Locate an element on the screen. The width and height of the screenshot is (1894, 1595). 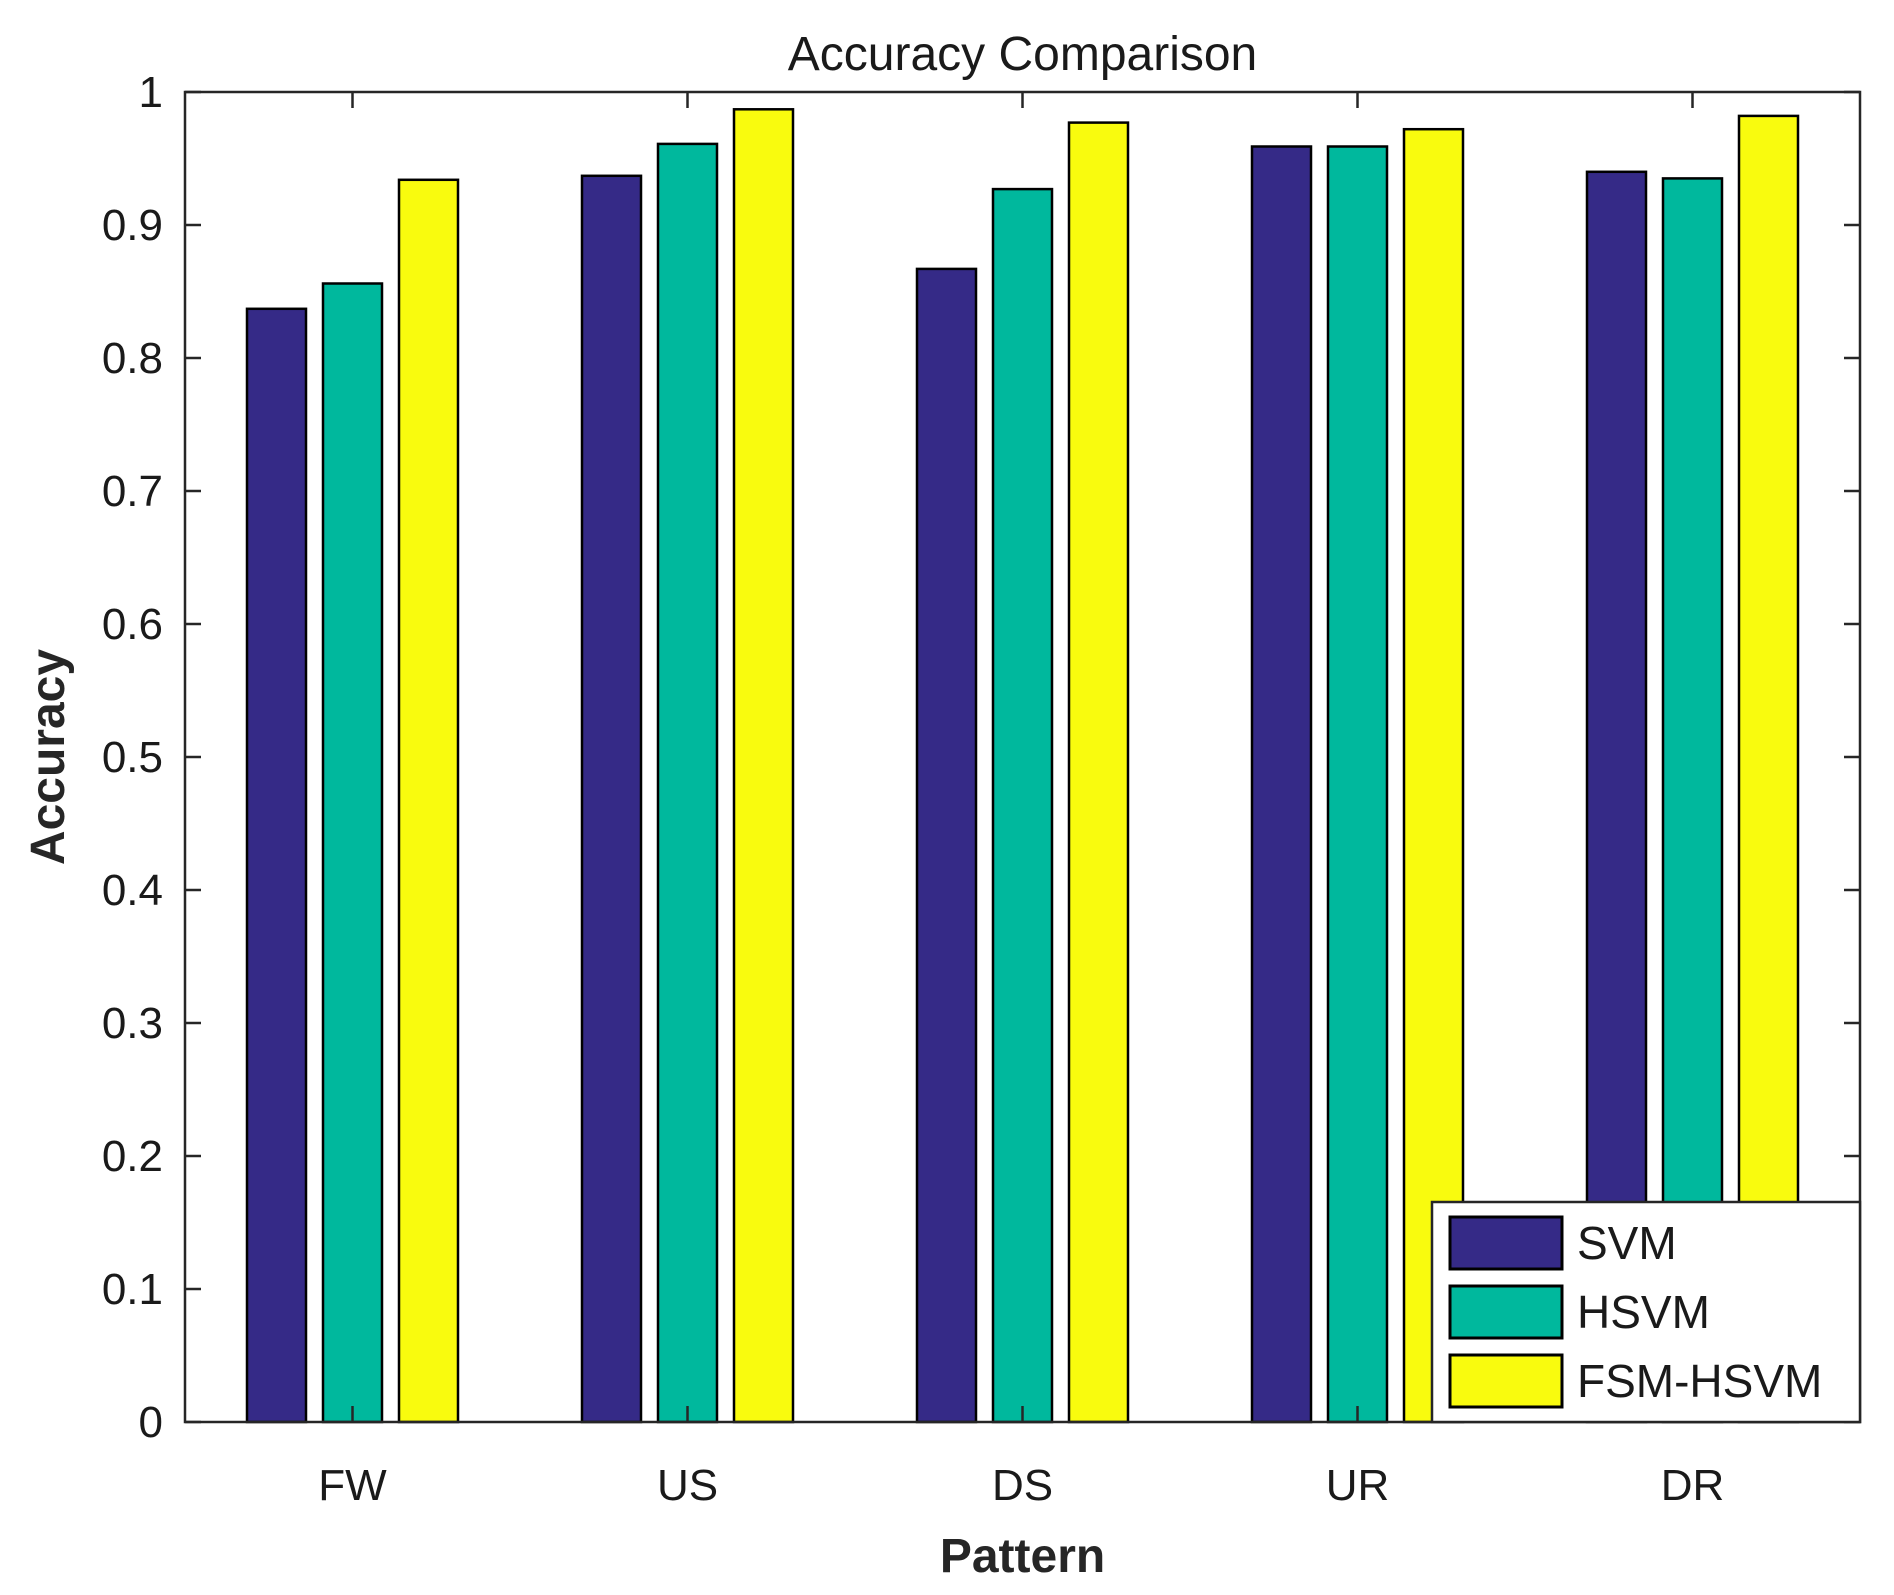
bar-fsm-hsvm-ds is located at coordinates (1098, 772).